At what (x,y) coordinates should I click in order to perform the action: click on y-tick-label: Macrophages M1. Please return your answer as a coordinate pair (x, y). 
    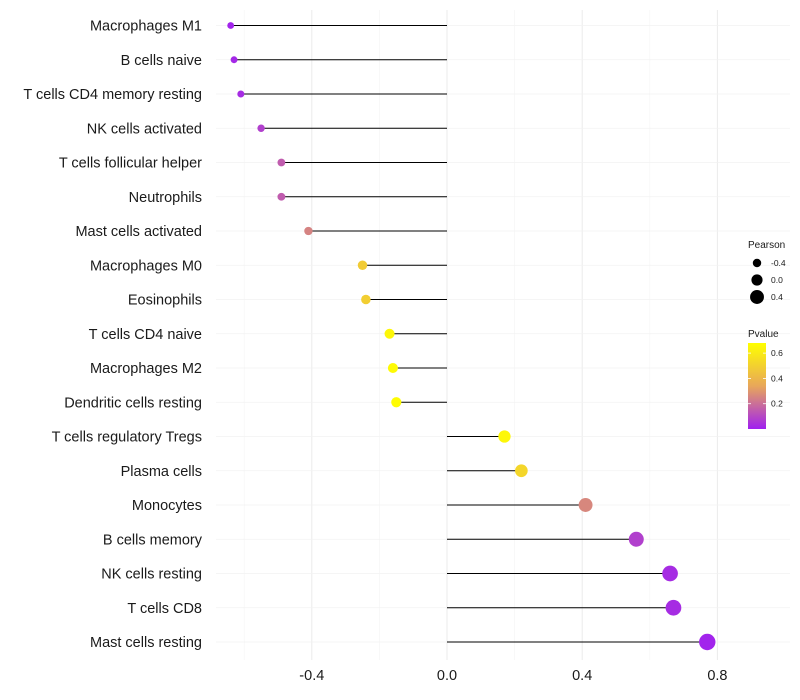
    Looking at the image, I should click on (146, 27).